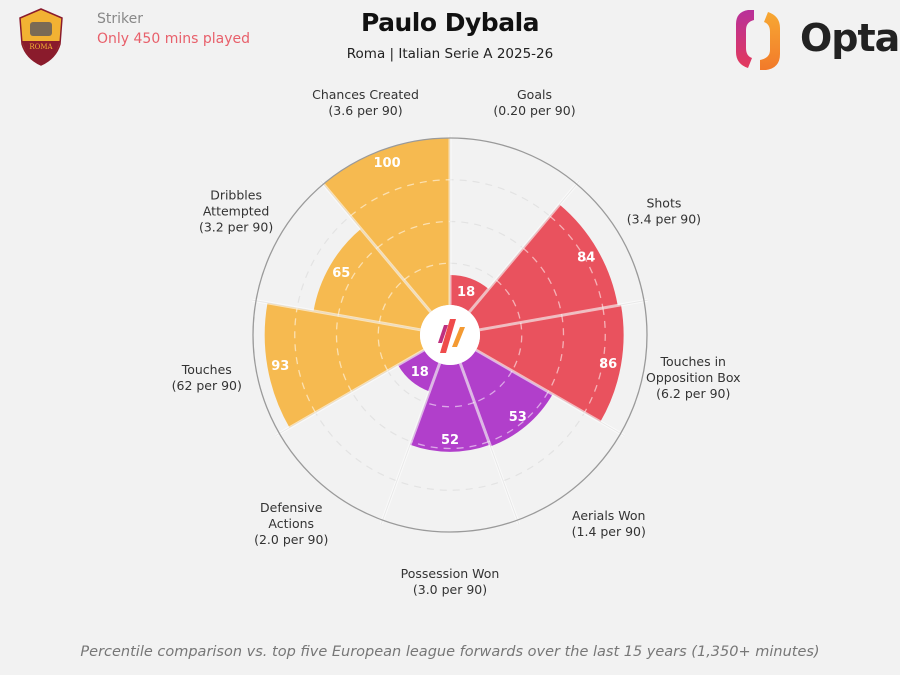  I want to click on category-sub-label: (3.4 per 90), so click(664, 219).